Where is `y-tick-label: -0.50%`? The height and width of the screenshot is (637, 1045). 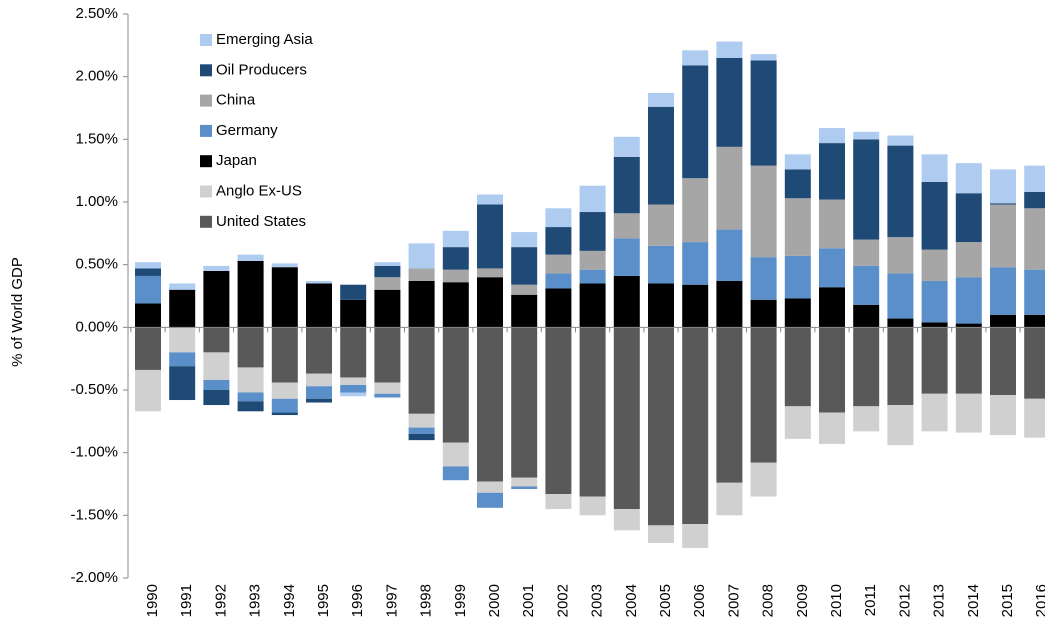
y-tick-label: -0.50% is located at coordinates (94, 389).